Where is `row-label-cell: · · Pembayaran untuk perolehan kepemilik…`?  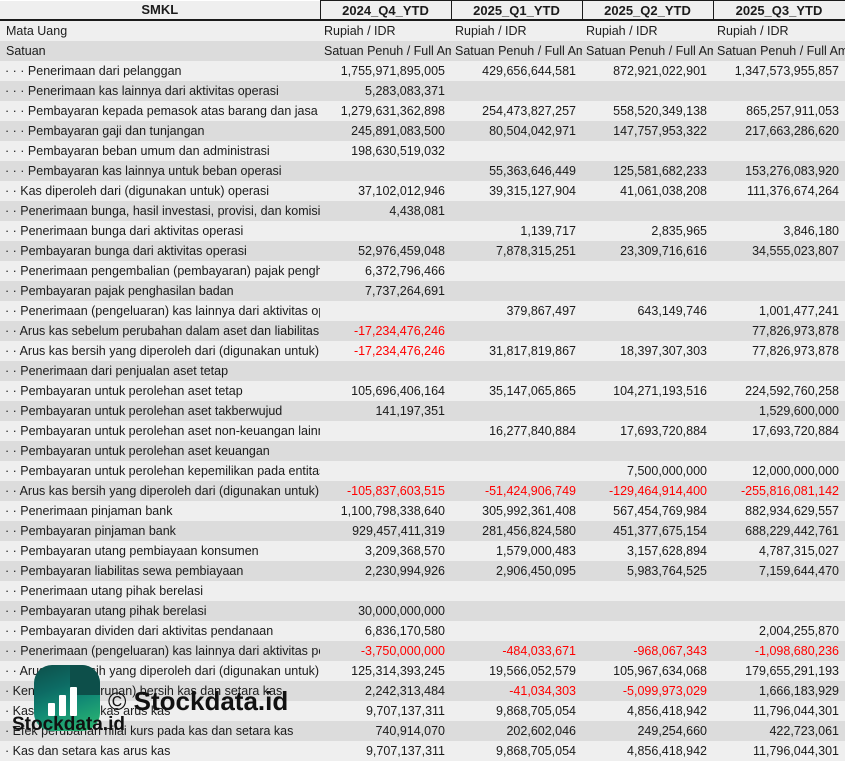
row-label-cell: · · Pembayaran untuk perolehan kepemilik… is located at coordinates (160, 471).